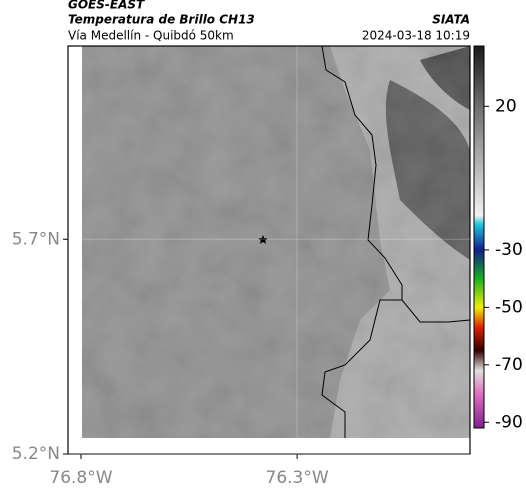  Describe the element at coordinates (509, 307) in the screenshot. I see `colorbar-tick-label: -50` at that location.